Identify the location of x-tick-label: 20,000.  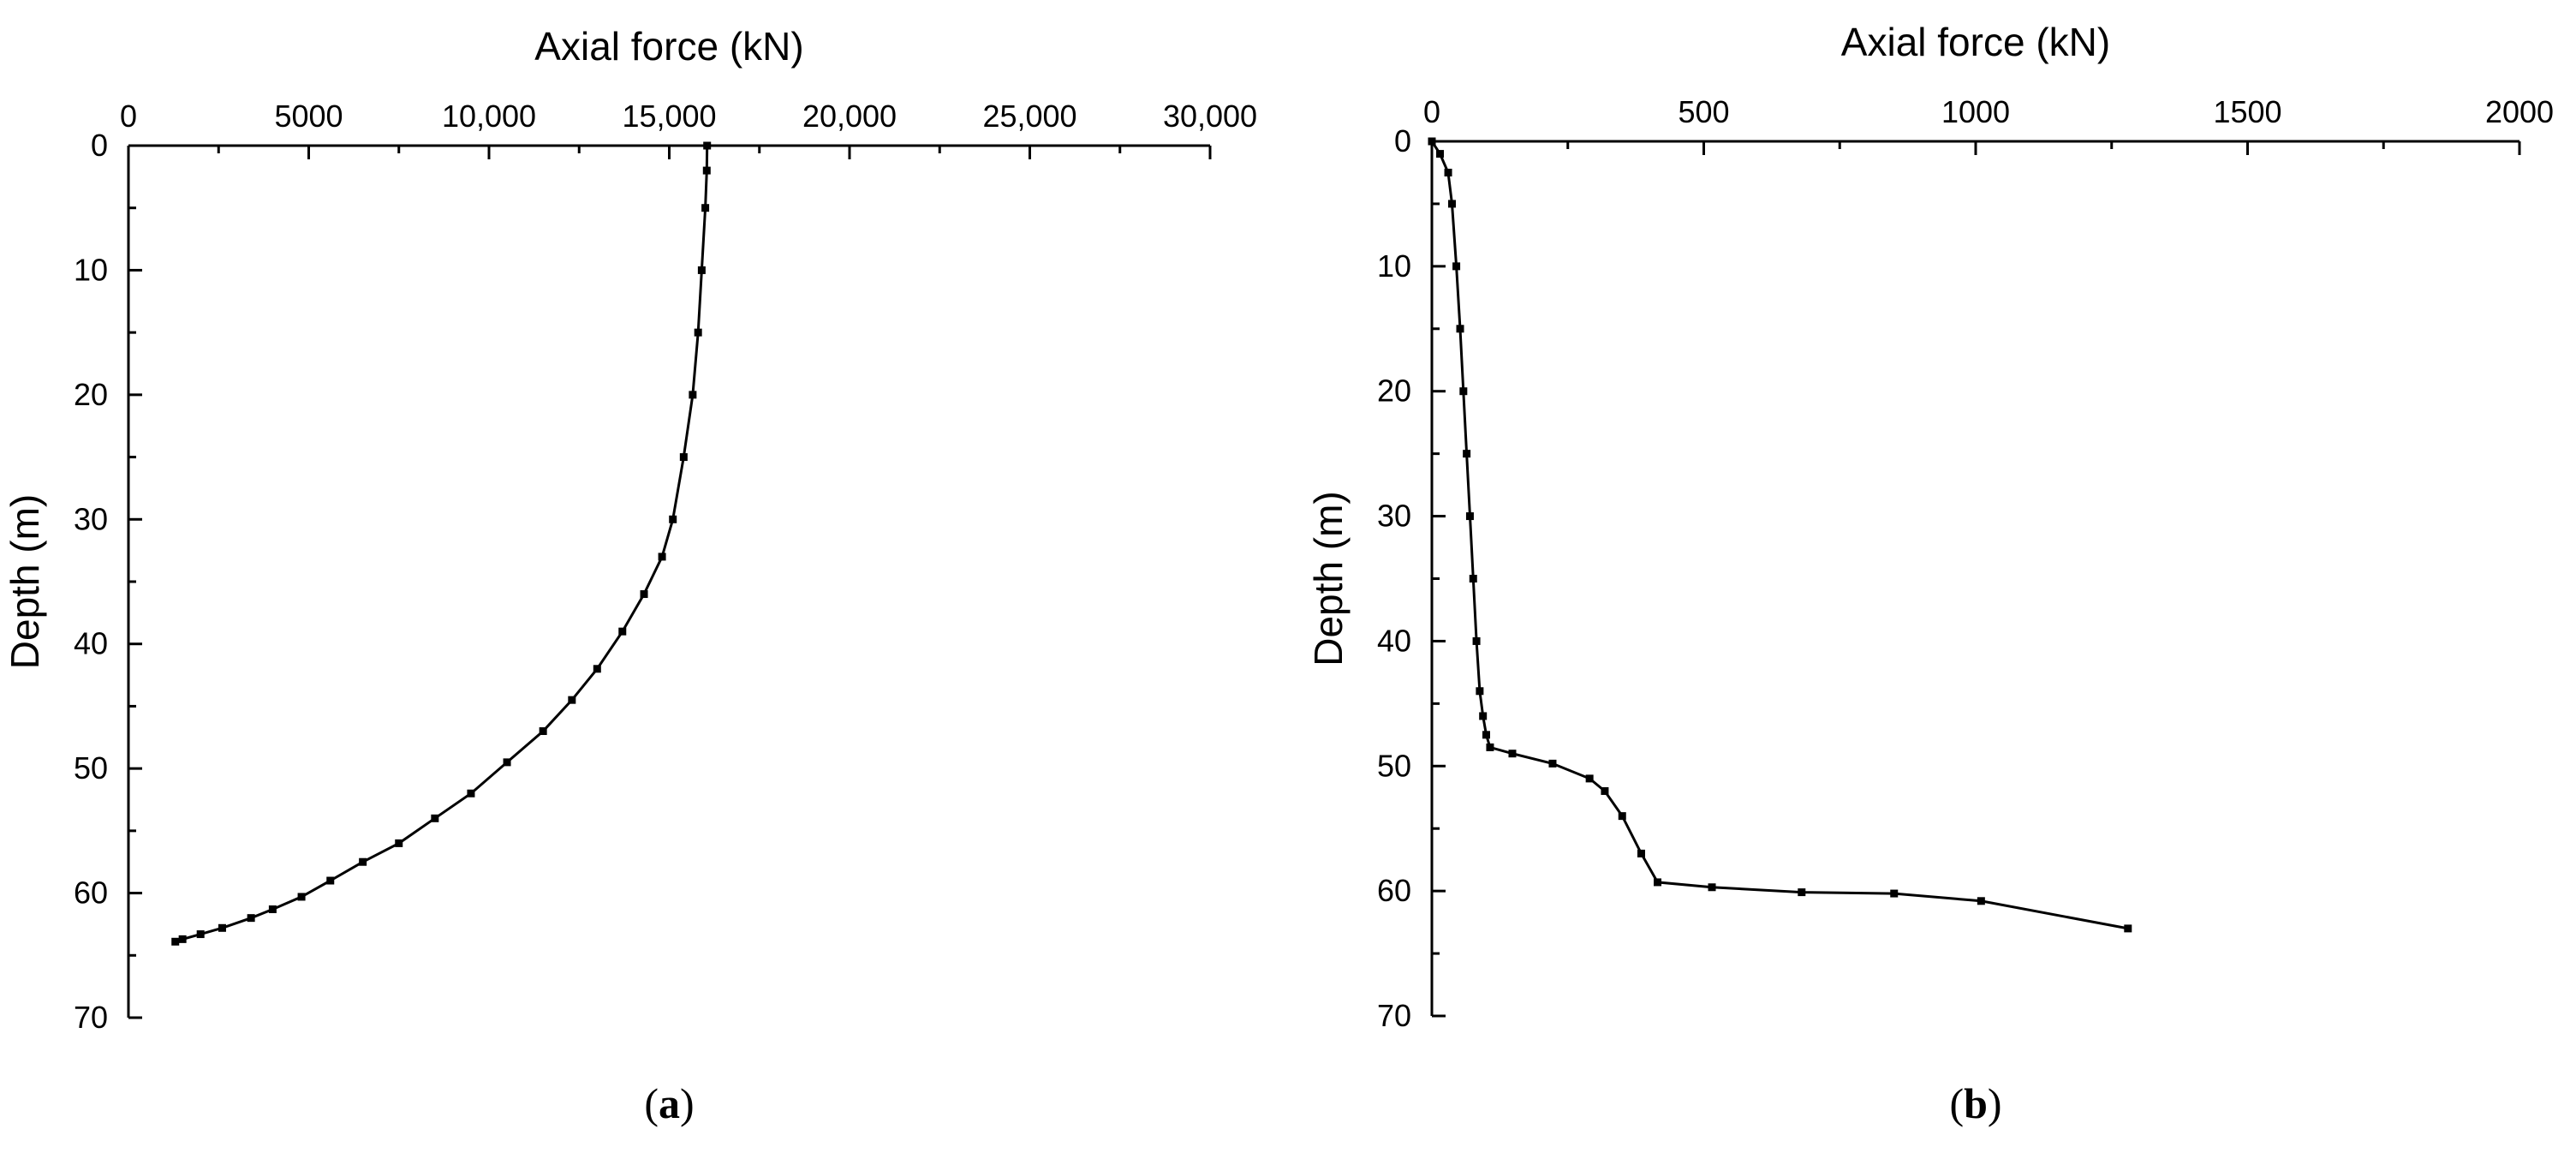
(850, 116).